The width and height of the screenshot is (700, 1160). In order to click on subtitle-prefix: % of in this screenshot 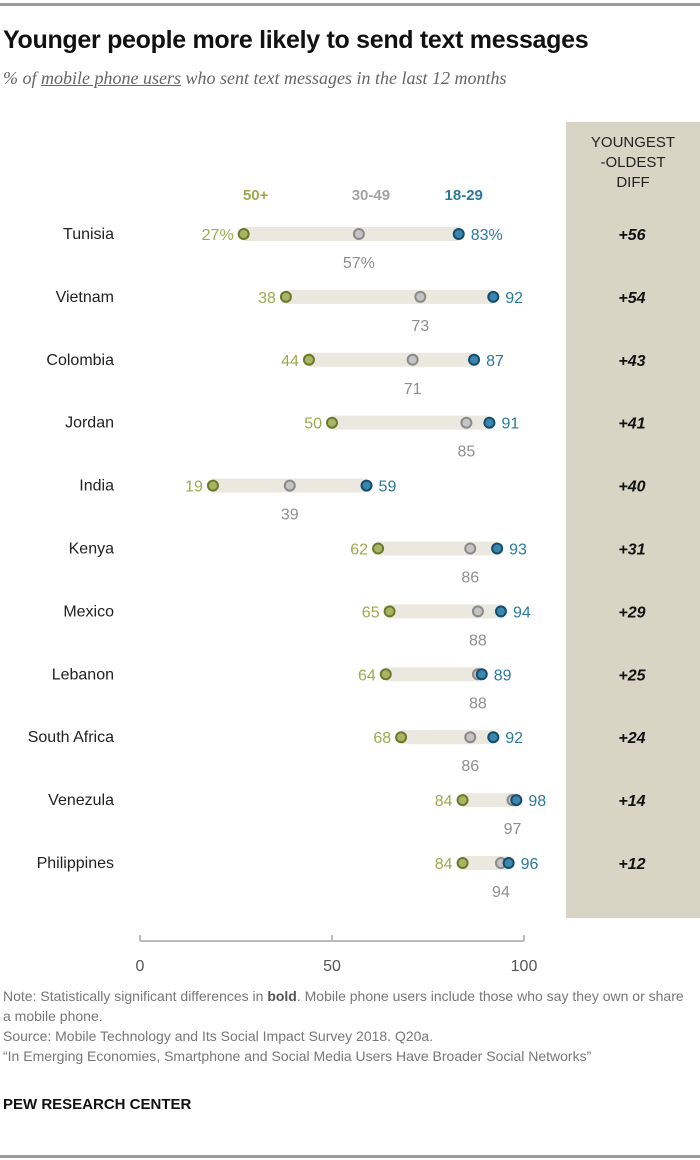, I will do `click(22, 78)`.